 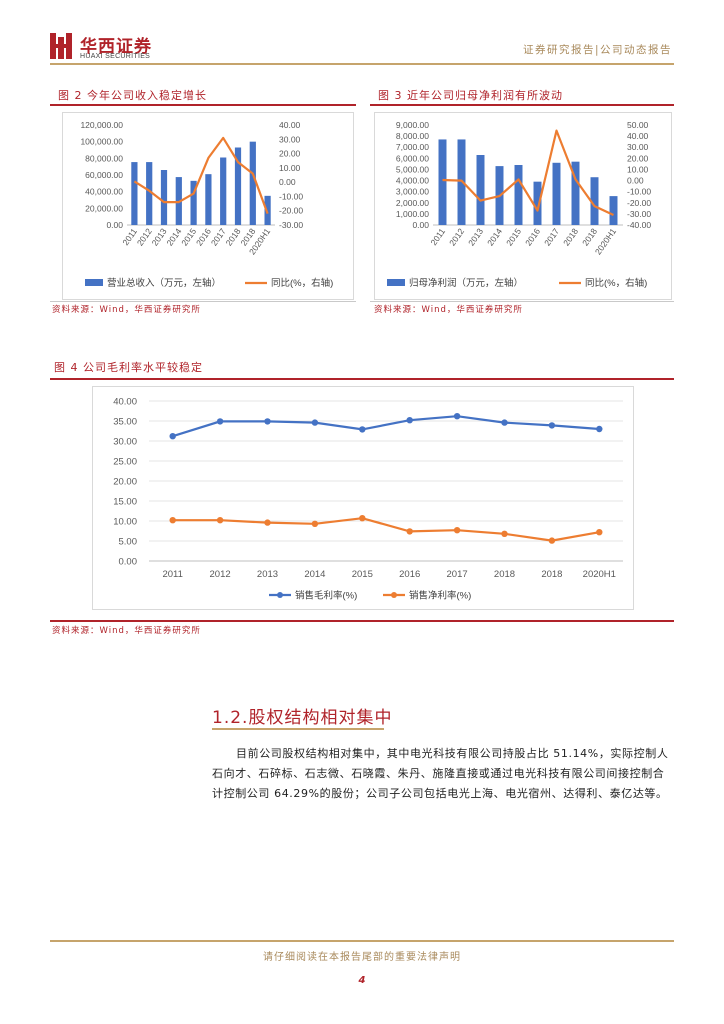 What do you see at coordinates (125, 442) in the screenshot?
I see `fig4-y-tick-label: 30.00` at bounding box center [125, 442].